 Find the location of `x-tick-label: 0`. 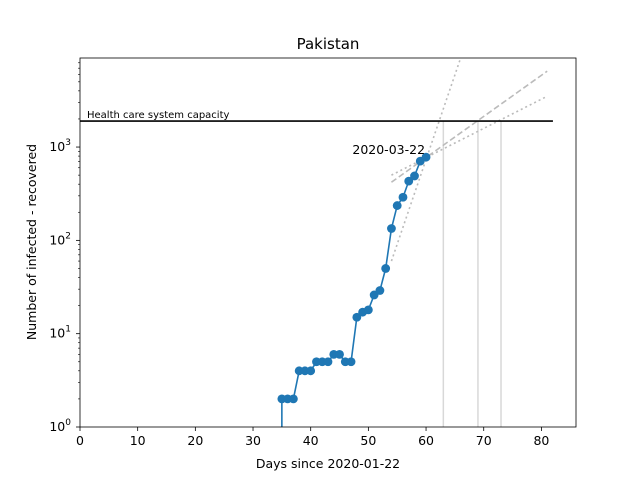

x-tick-label: 0 is located at coordinates (80, 440).